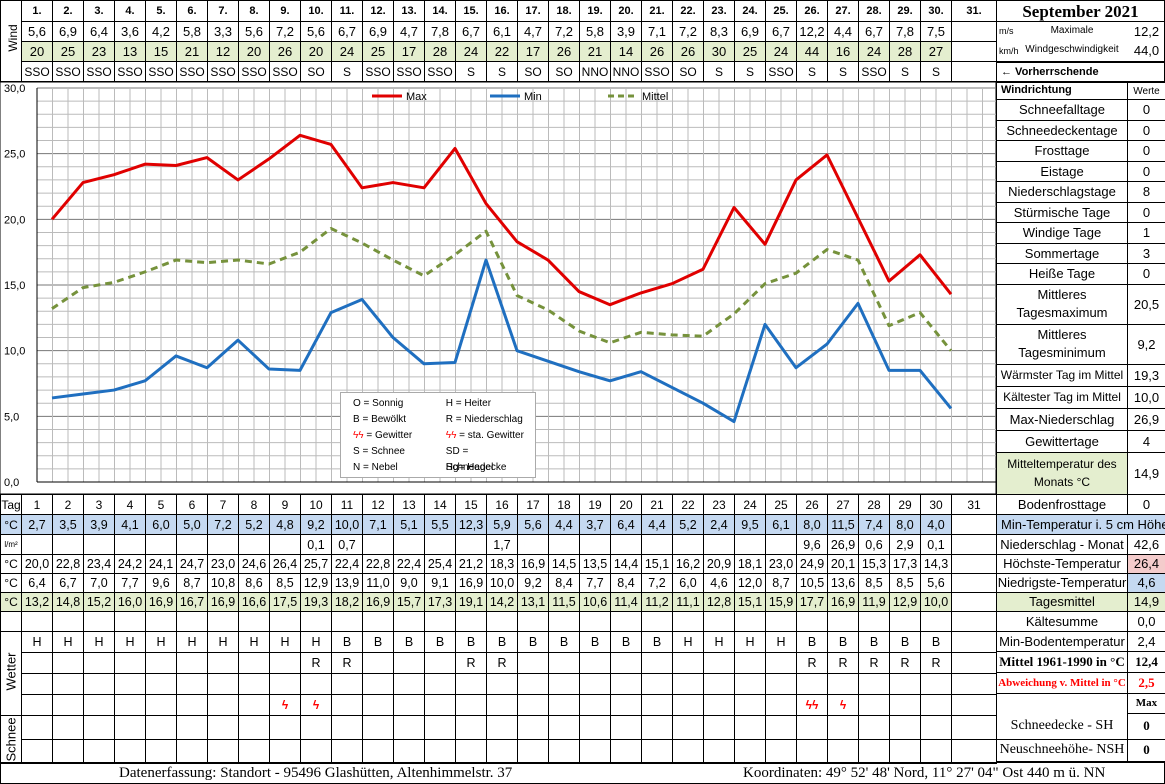 This screenshot has width=1165, height=784. Describe the element at coordinates (442, 436) in the screenshot. I see `weather-key-row: ϟϟ = Gewitter ϟϟ = sta. Gewitter` at that location.